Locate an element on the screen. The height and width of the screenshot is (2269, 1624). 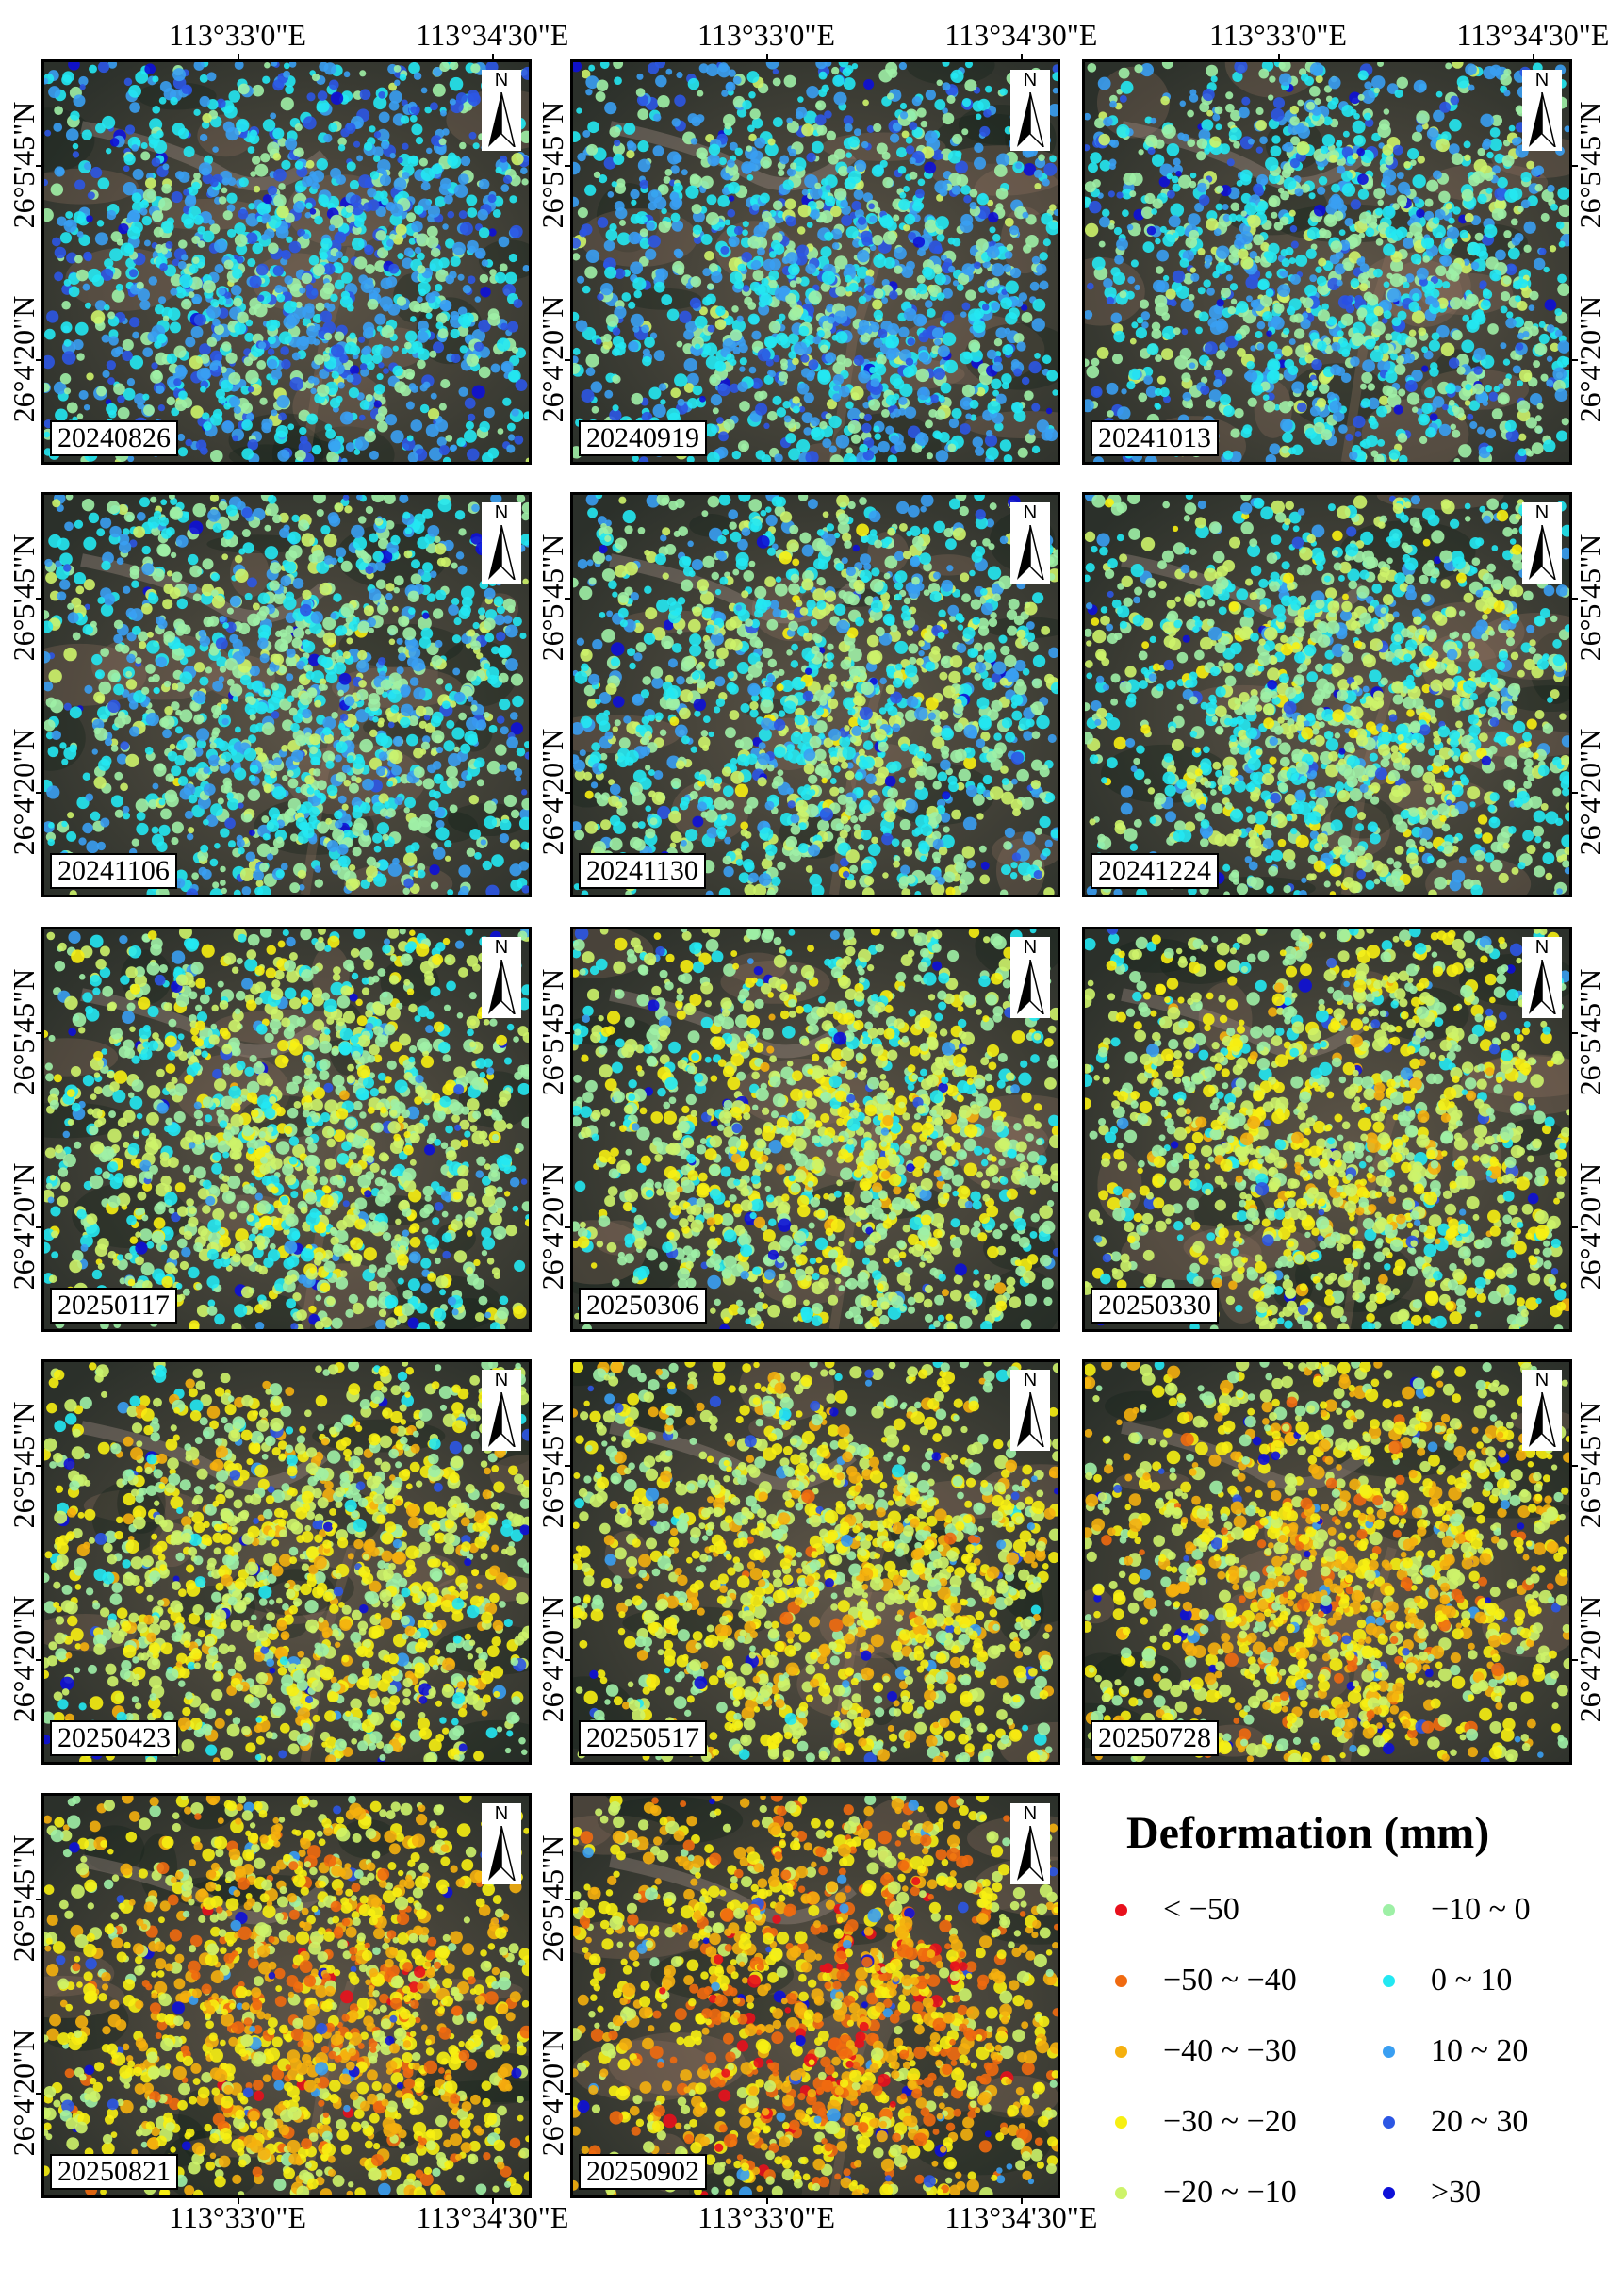
axis-tick is located at coordinates (1279, 56).